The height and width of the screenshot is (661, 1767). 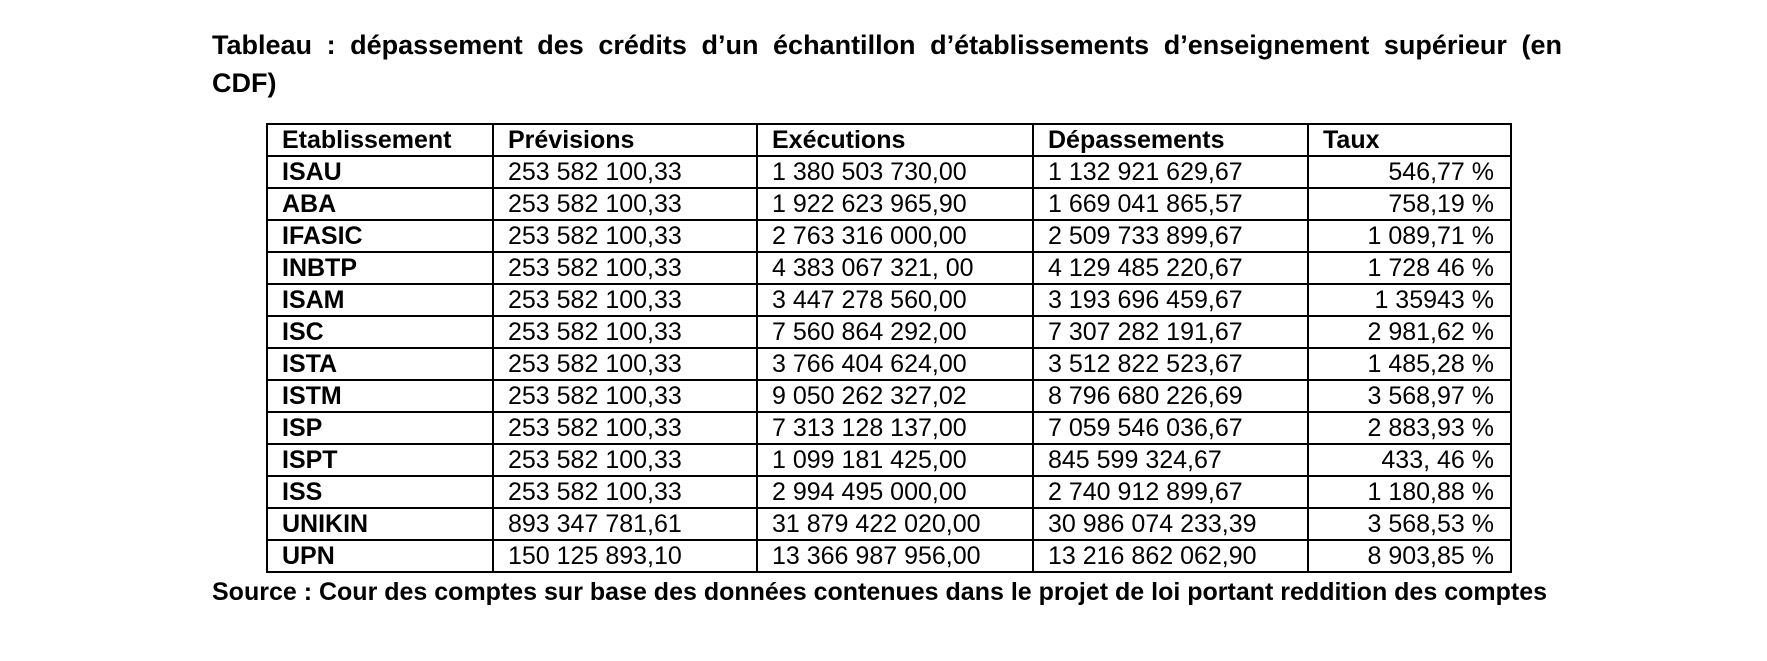 What do you see at coordinates (895, 396) in the screenshot?
I see `cell-executions: 9 050 262 327,02` at bounding box center [895, 396].